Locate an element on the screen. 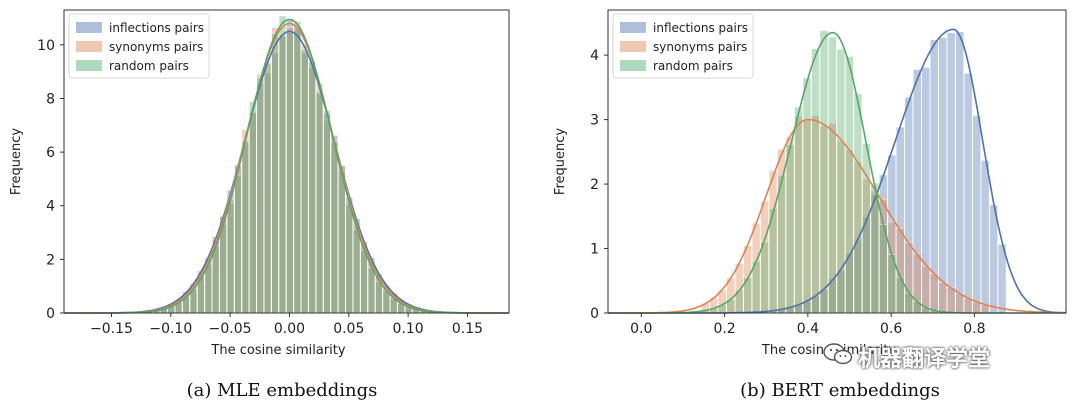  x-tick-label: 0.00 is located at coordinates (289, 329).